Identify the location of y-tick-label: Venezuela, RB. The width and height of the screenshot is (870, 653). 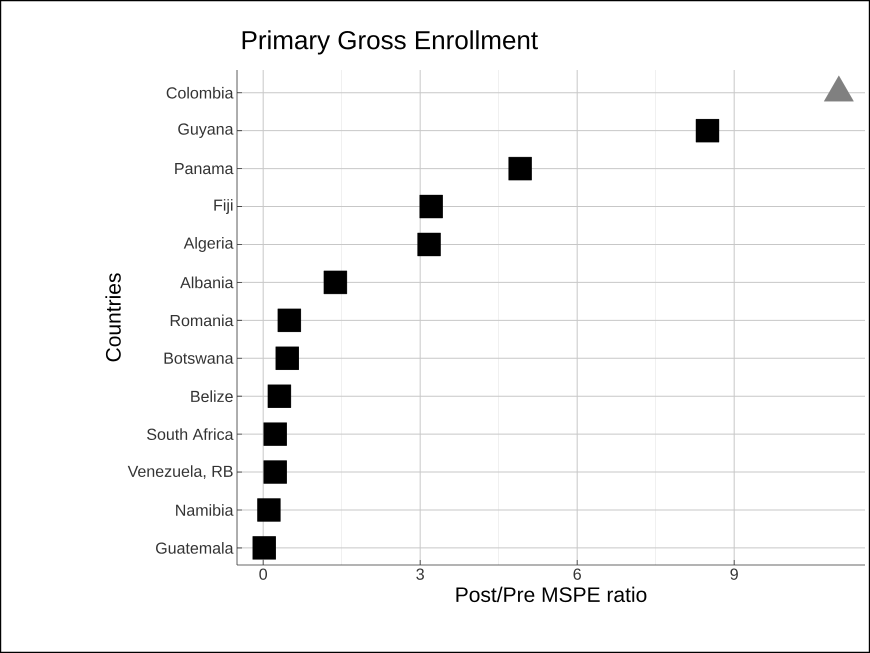
(180, 472).